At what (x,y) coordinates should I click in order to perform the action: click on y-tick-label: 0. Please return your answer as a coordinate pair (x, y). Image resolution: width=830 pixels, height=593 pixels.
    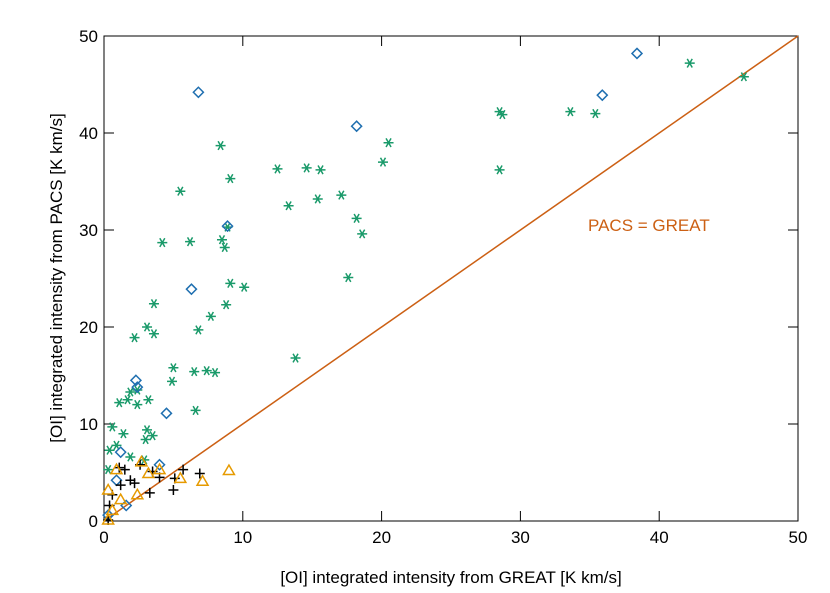
    Looking at the image, I should click on (93, 521).